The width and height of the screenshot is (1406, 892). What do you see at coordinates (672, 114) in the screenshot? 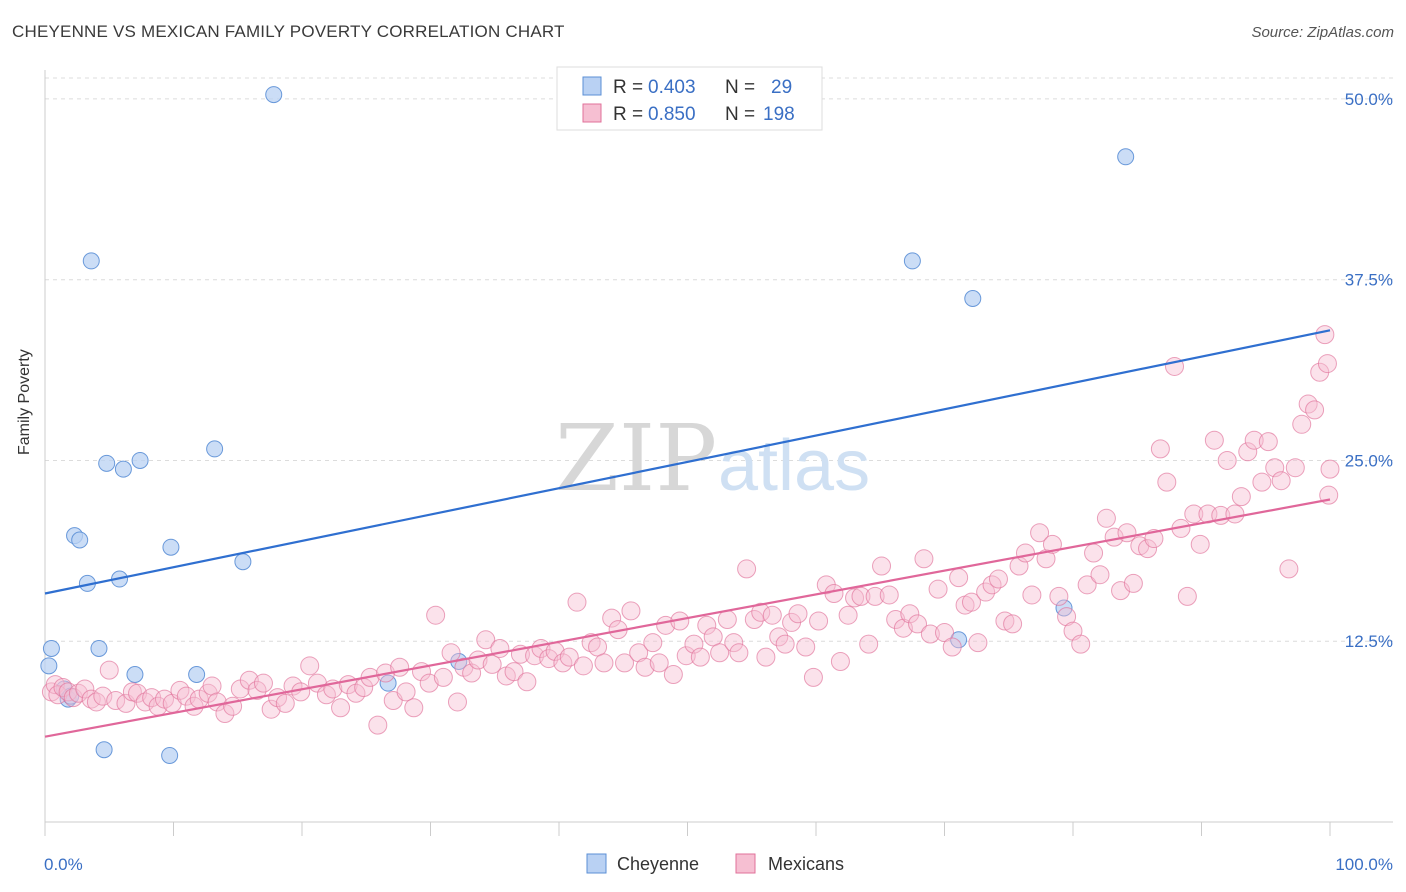
I see `mexicans-r-value: 0.850` at bounding box center [672, 114].